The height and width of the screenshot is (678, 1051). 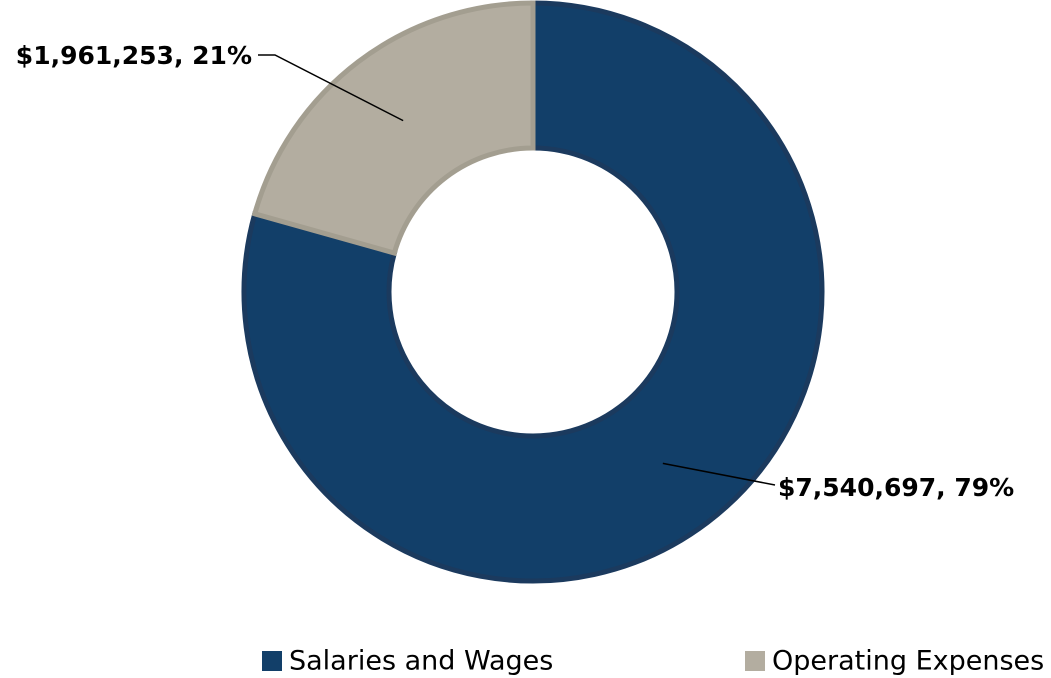 What do you see at coordinates (908, 661) in the screenshot?
I see `legend-label: Operating Expenses` at bounding box center [908, 661].